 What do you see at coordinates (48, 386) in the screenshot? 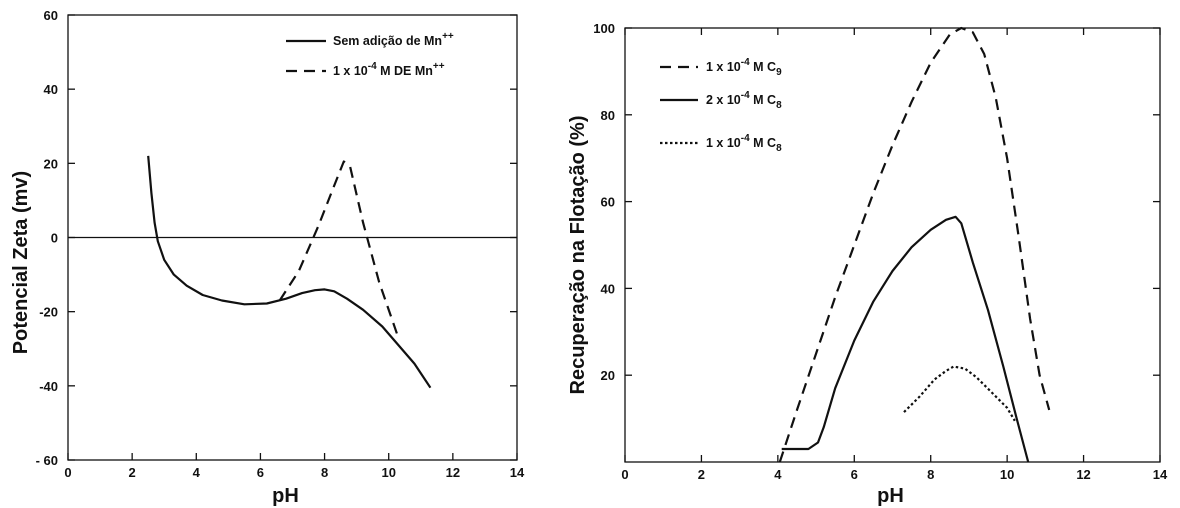
I see `y-tick-label: -40` at bounding box center [48, 386].